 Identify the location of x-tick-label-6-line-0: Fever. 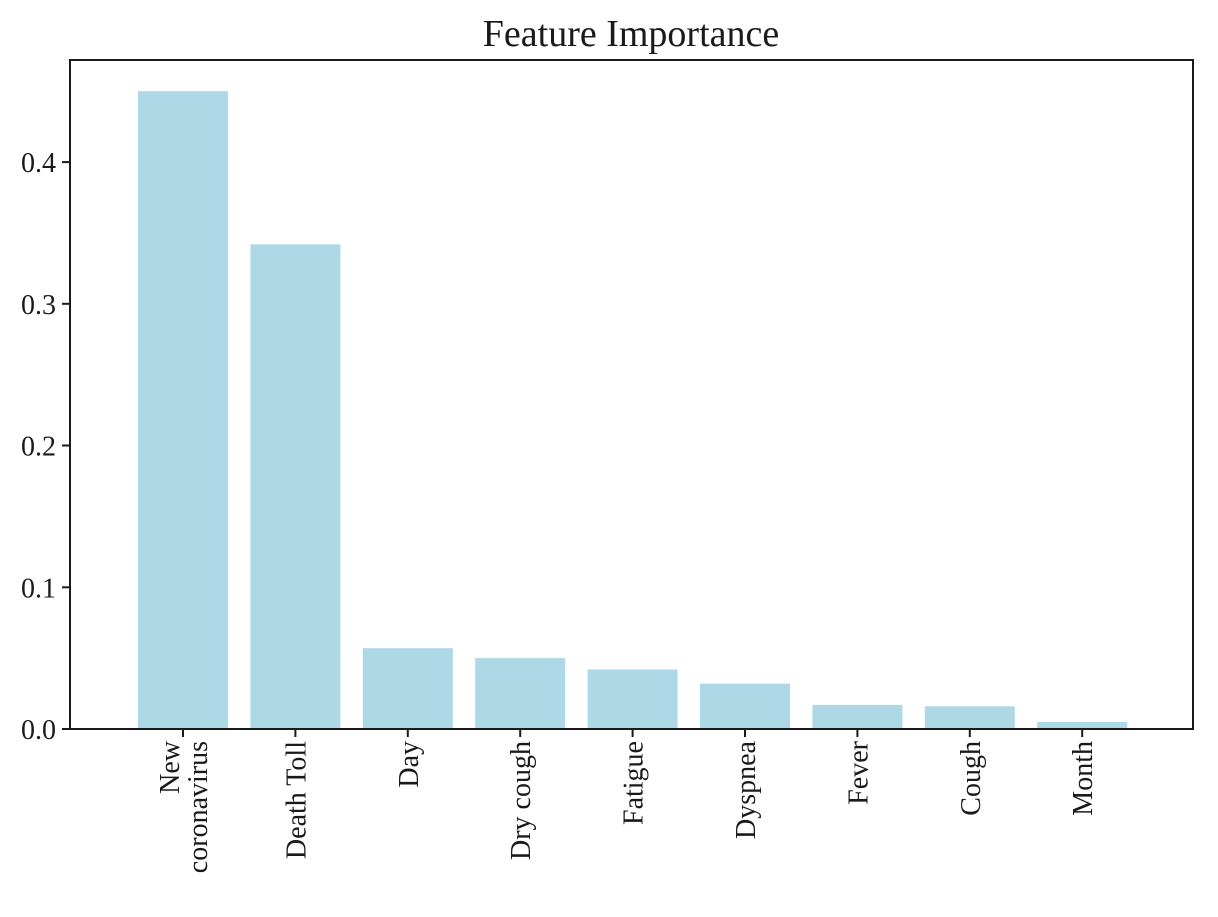
(858, 772).